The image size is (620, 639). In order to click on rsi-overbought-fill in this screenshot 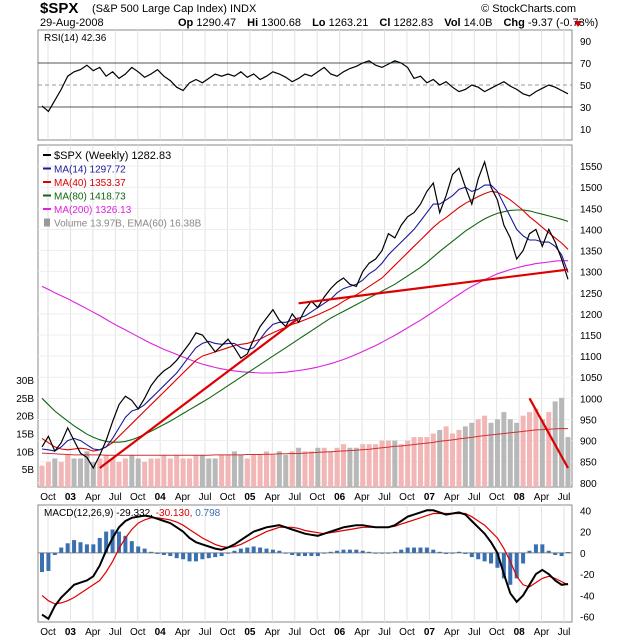, I will do `click(394, 61)`.